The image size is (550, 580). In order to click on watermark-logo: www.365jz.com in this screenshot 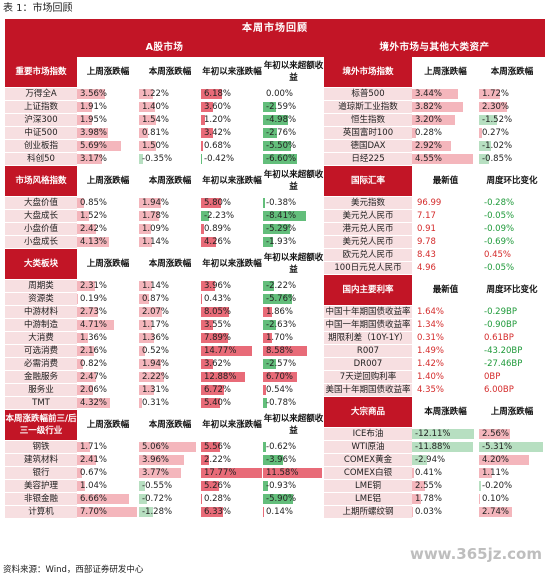, I will do `click(475, 554)`.